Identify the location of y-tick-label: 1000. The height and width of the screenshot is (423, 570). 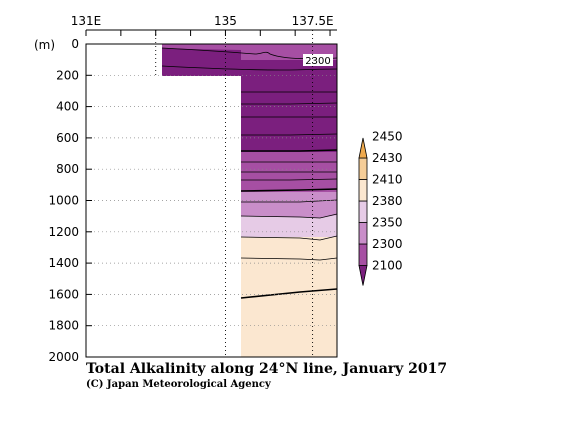
(63, 201).